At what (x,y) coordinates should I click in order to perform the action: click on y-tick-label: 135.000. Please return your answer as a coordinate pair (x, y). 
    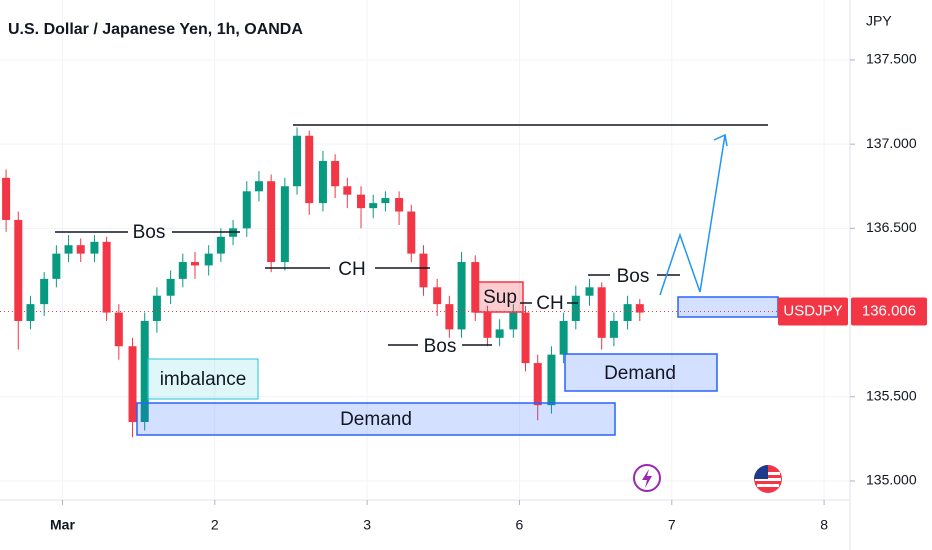
    Looking at the image, I should click on (891, 480).